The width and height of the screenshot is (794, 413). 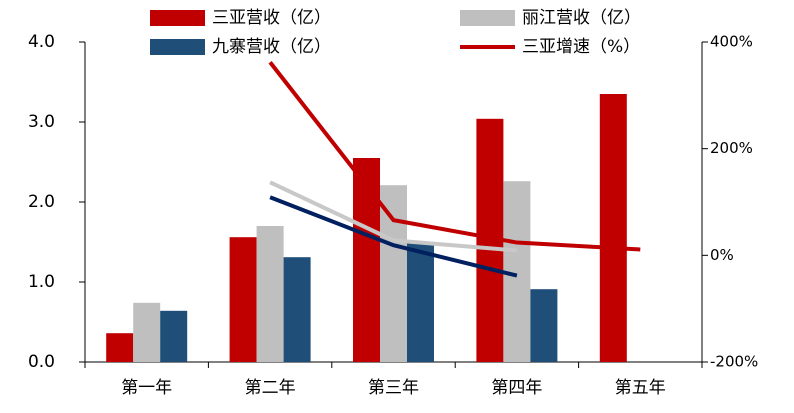 I want to click on y2-tick-label: 0%, so click(x=722, y=255).